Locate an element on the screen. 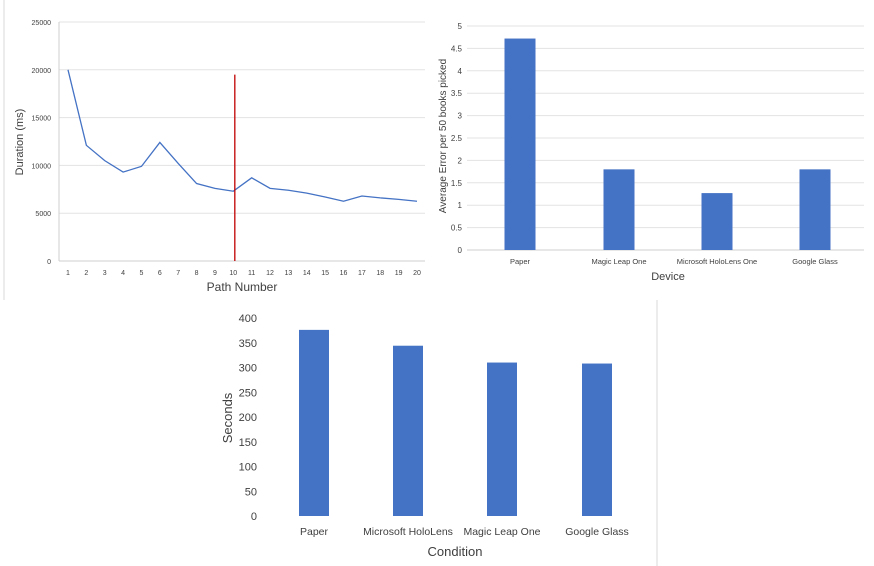 This screenshot has height=566, width=874. c3-x-tick-label: Paper is located at coordinates (314, 532).